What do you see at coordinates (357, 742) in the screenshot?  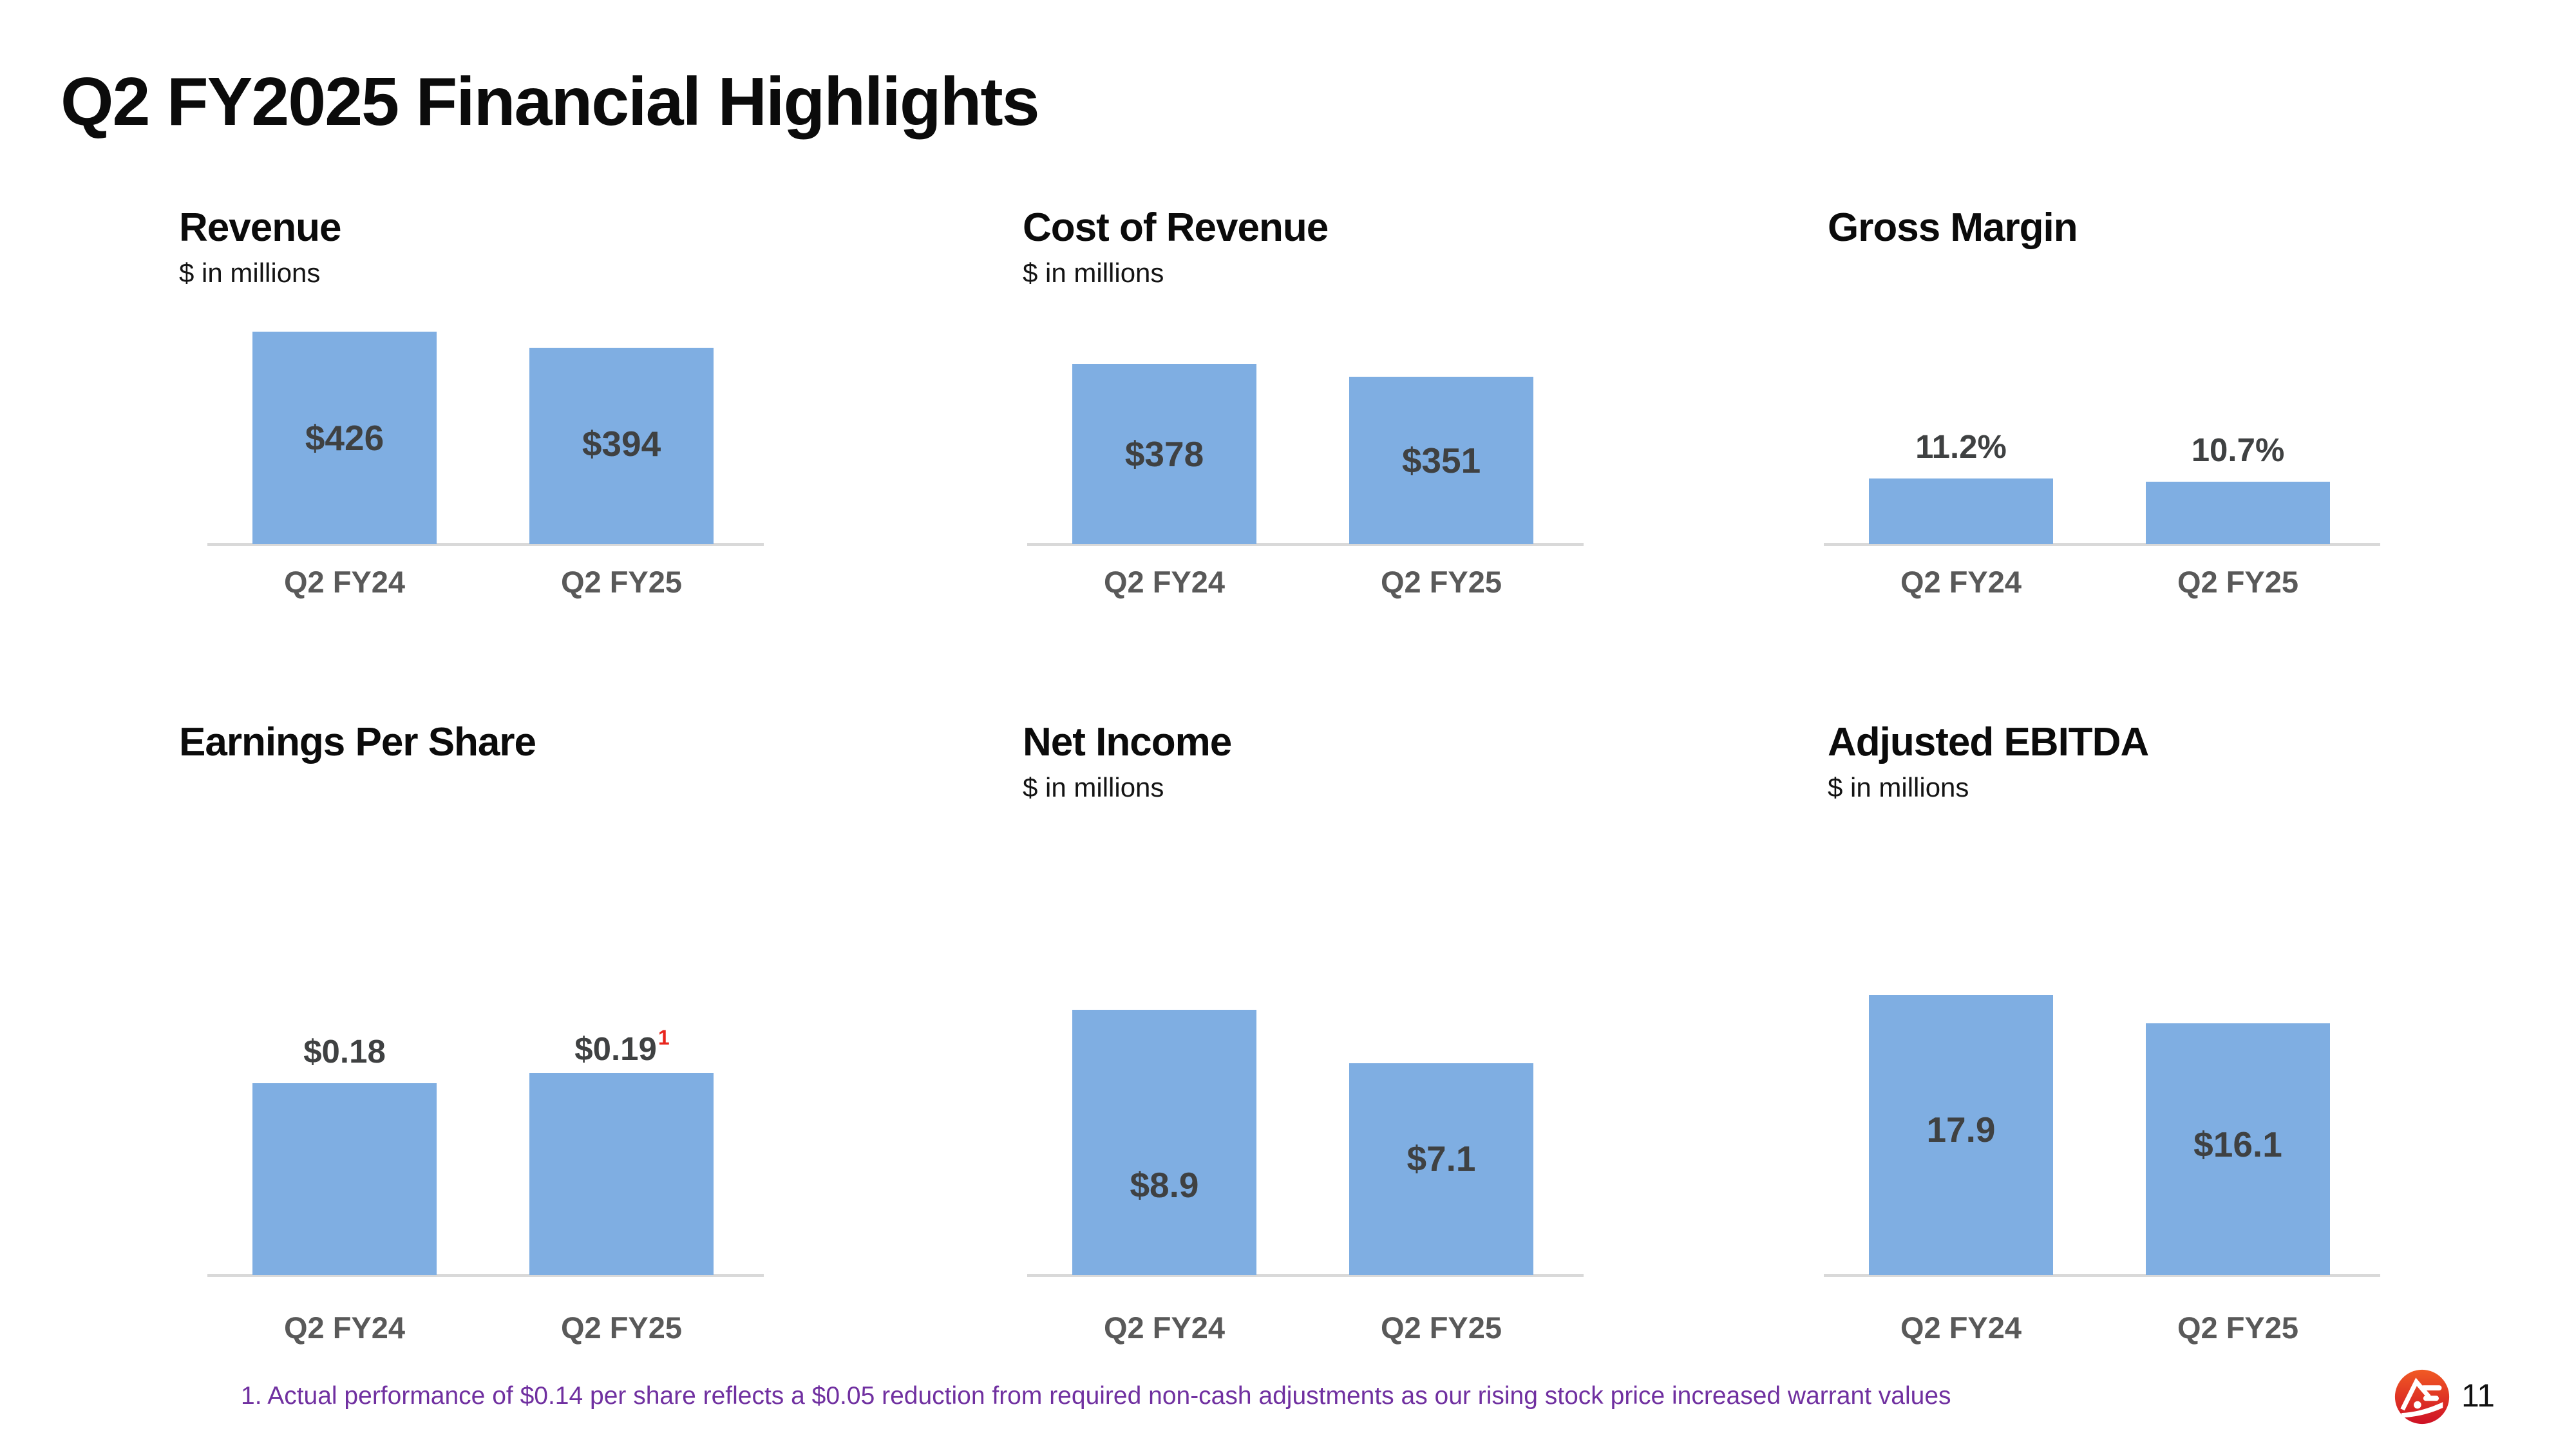 I see `chart-title: Earnings Per Share` at bounding box center [357, 742].